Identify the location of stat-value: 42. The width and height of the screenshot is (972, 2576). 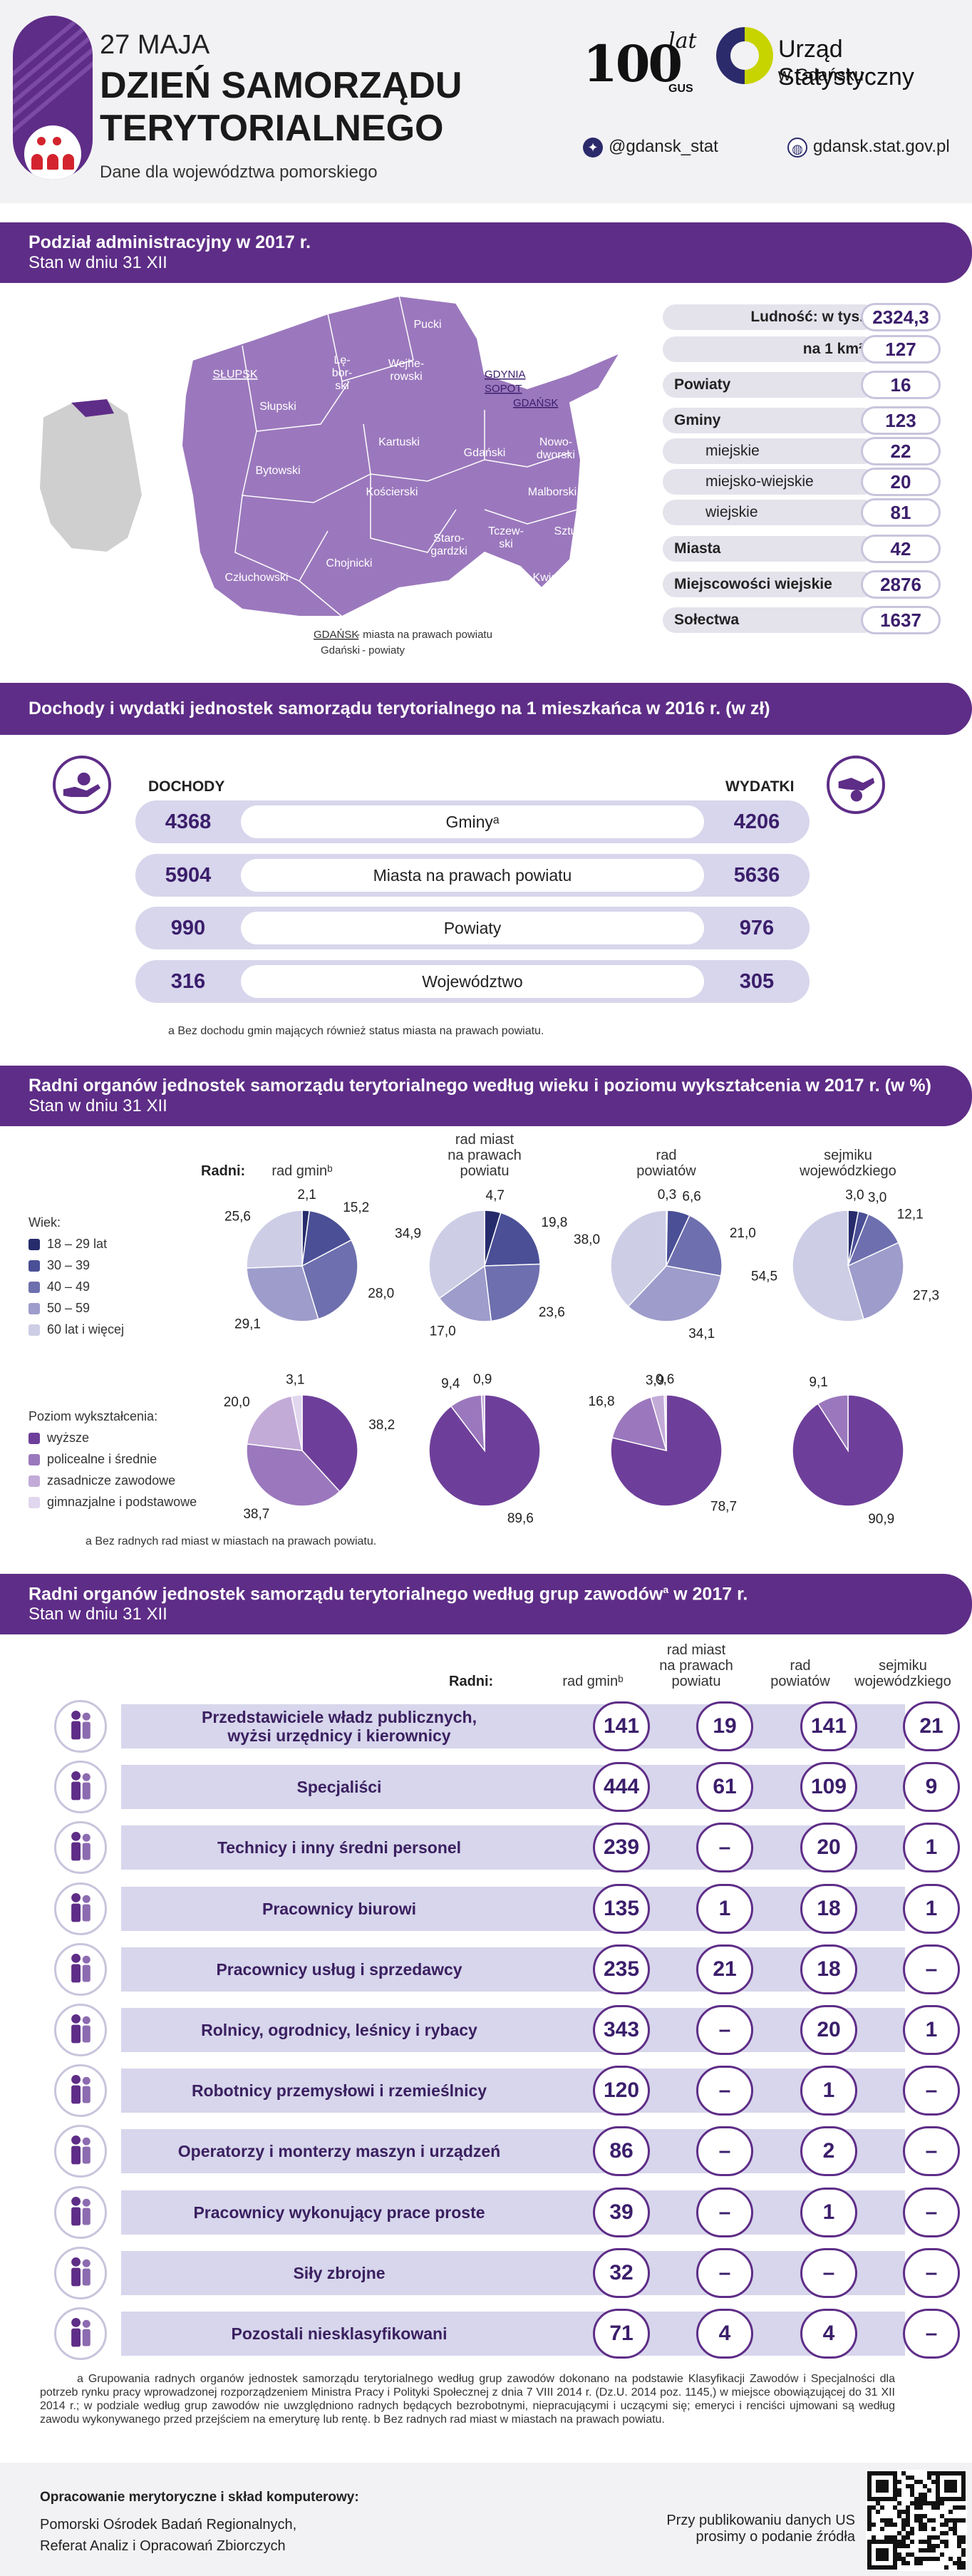
(901, 549).